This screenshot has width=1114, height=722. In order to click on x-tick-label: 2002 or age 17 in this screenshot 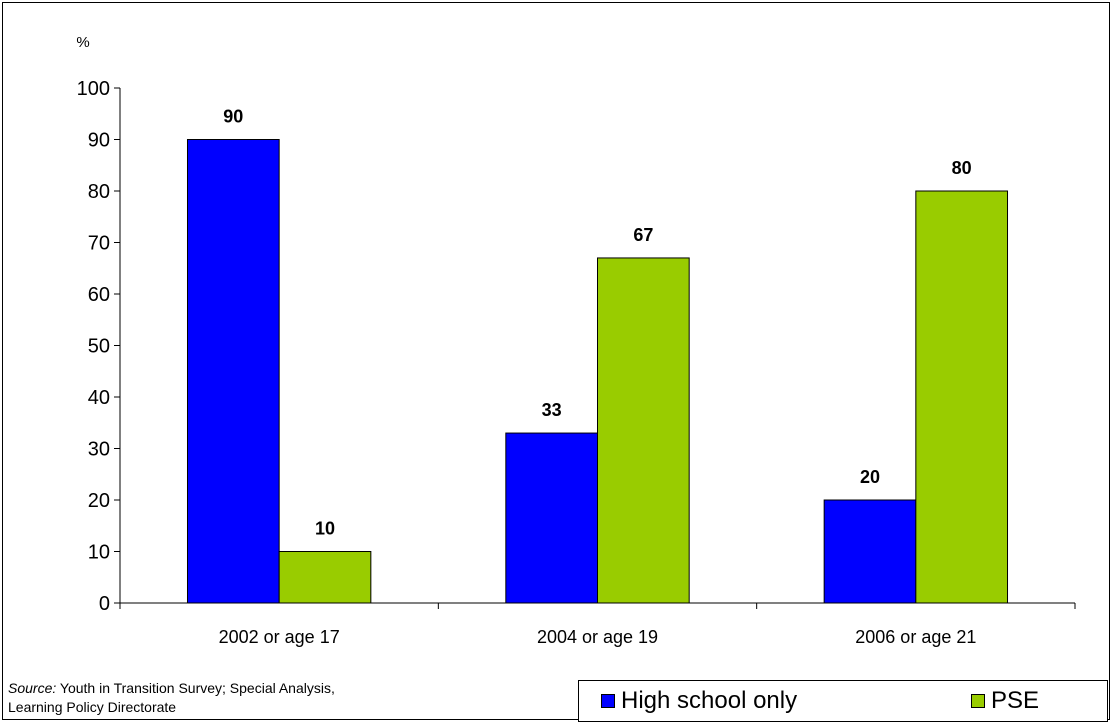, I will do `click(279, 637)`.